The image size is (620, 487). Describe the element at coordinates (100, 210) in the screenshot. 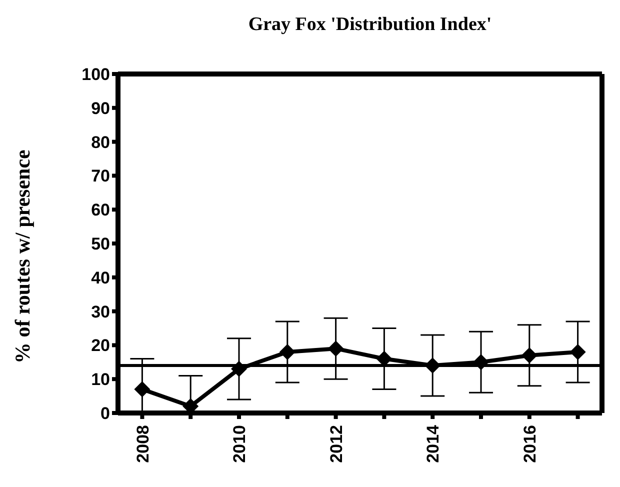

I see `y-tick-label: 60` at that location.